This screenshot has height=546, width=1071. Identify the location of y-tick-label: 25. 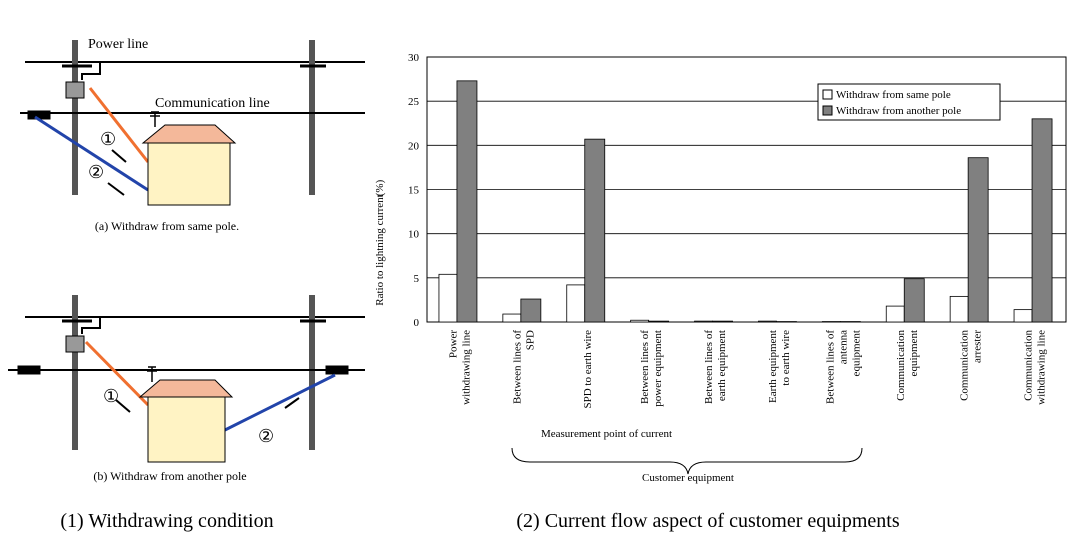
(414, 102).